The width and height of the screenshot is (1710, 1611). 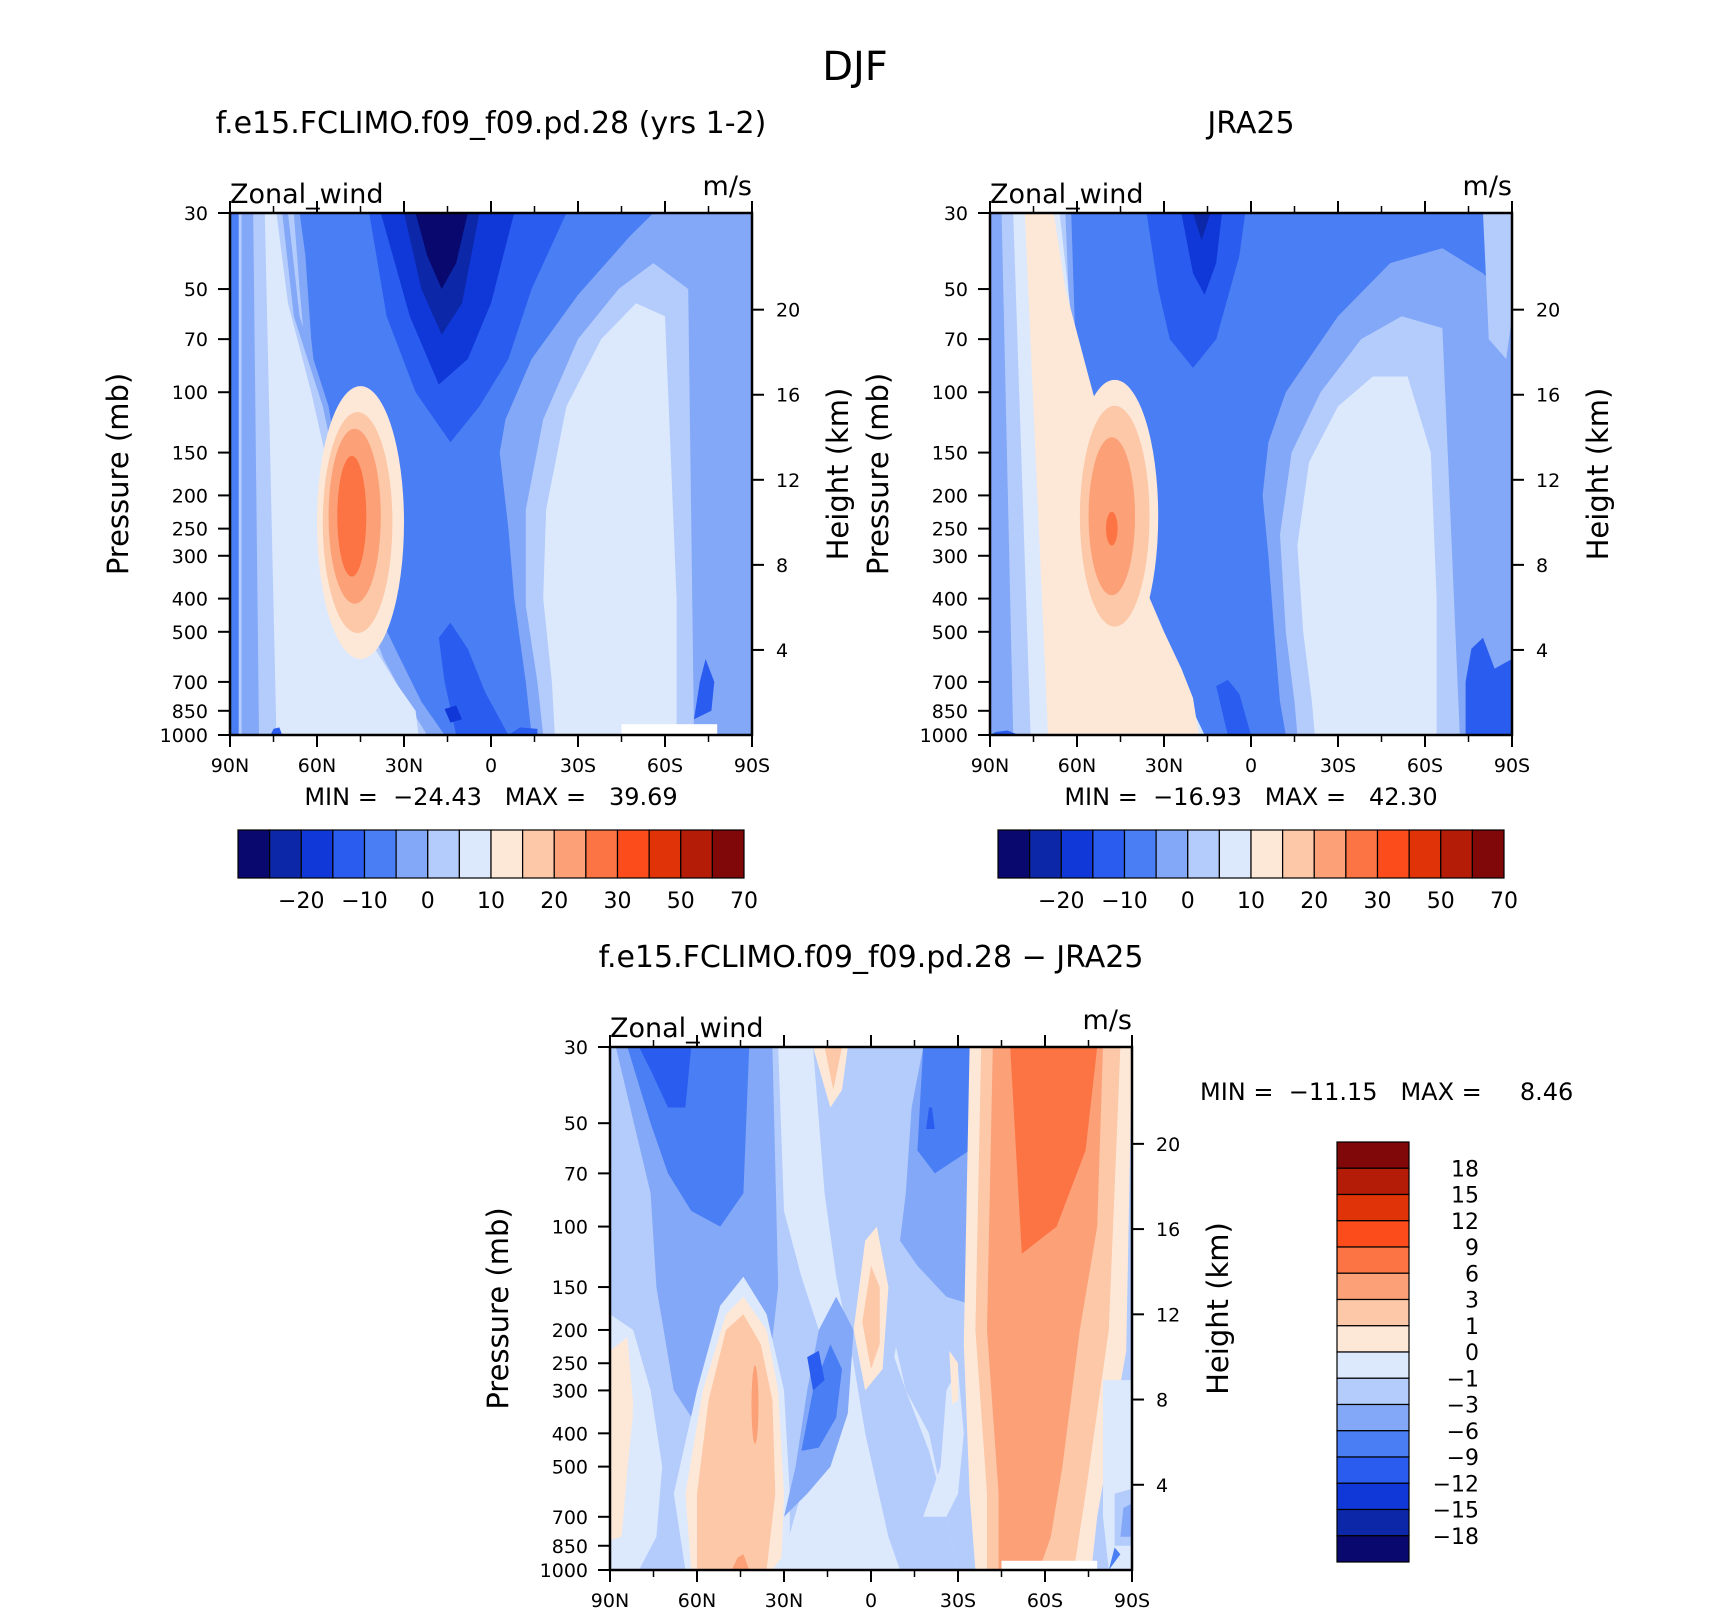 What do you see at coordinates (190, 496) in the screenshot?
I see `y-tick-label: 200` at bounding box center [190, 496].